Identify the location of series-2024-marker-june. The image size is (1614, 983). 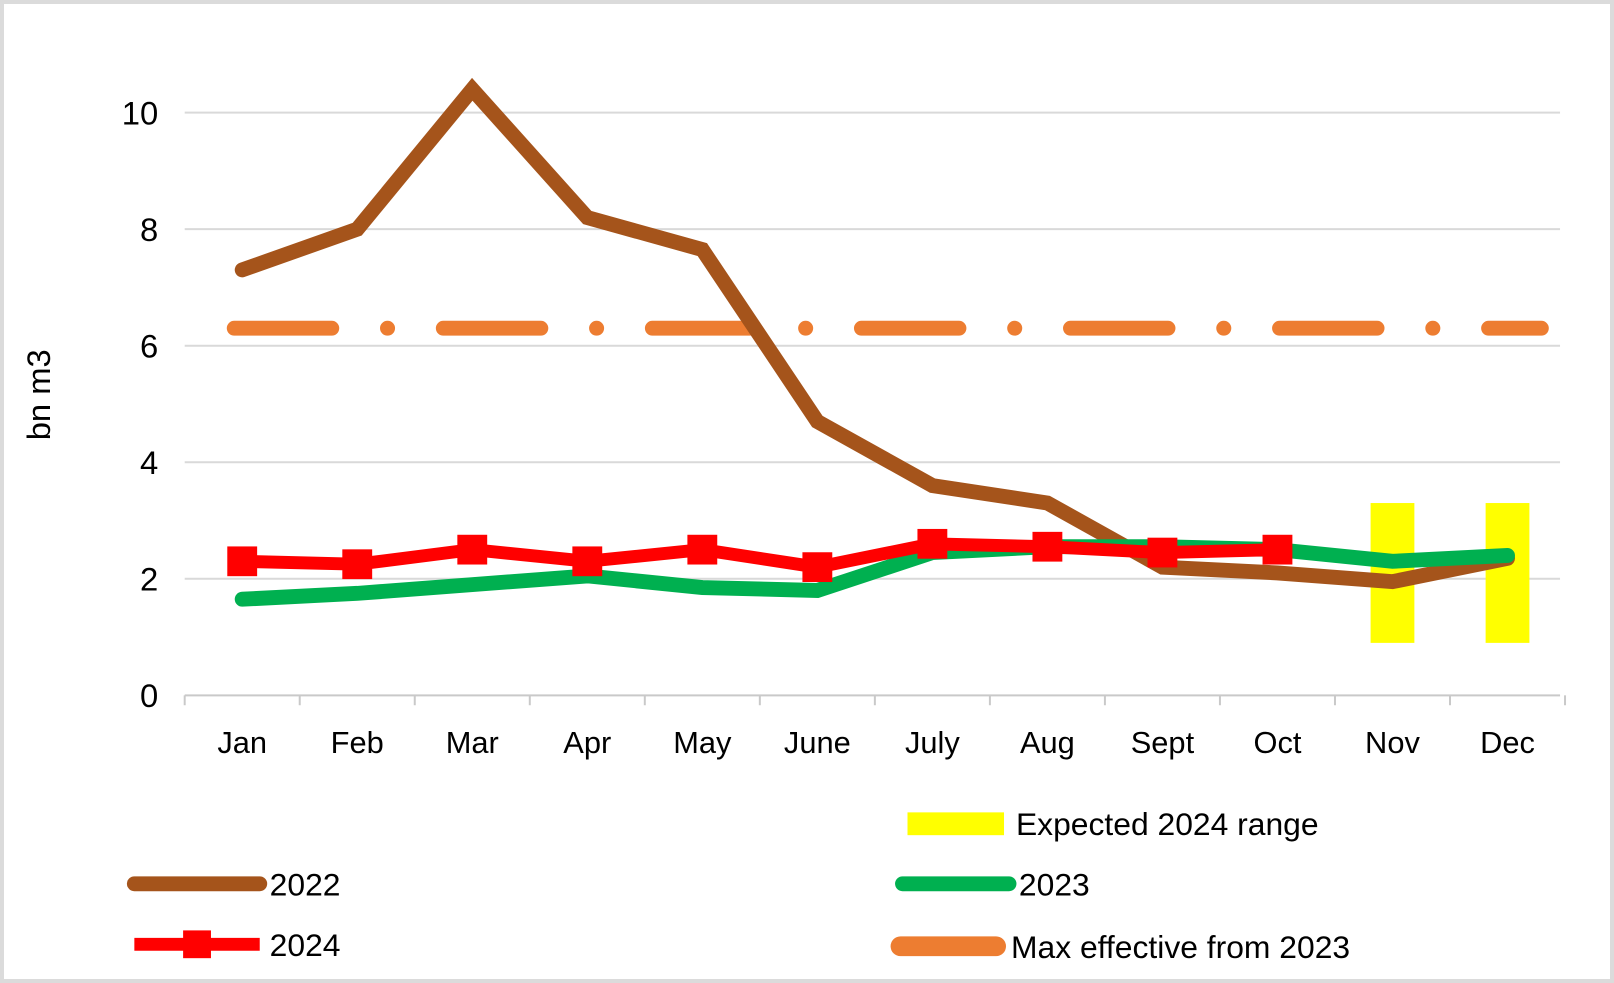
(817, 567).